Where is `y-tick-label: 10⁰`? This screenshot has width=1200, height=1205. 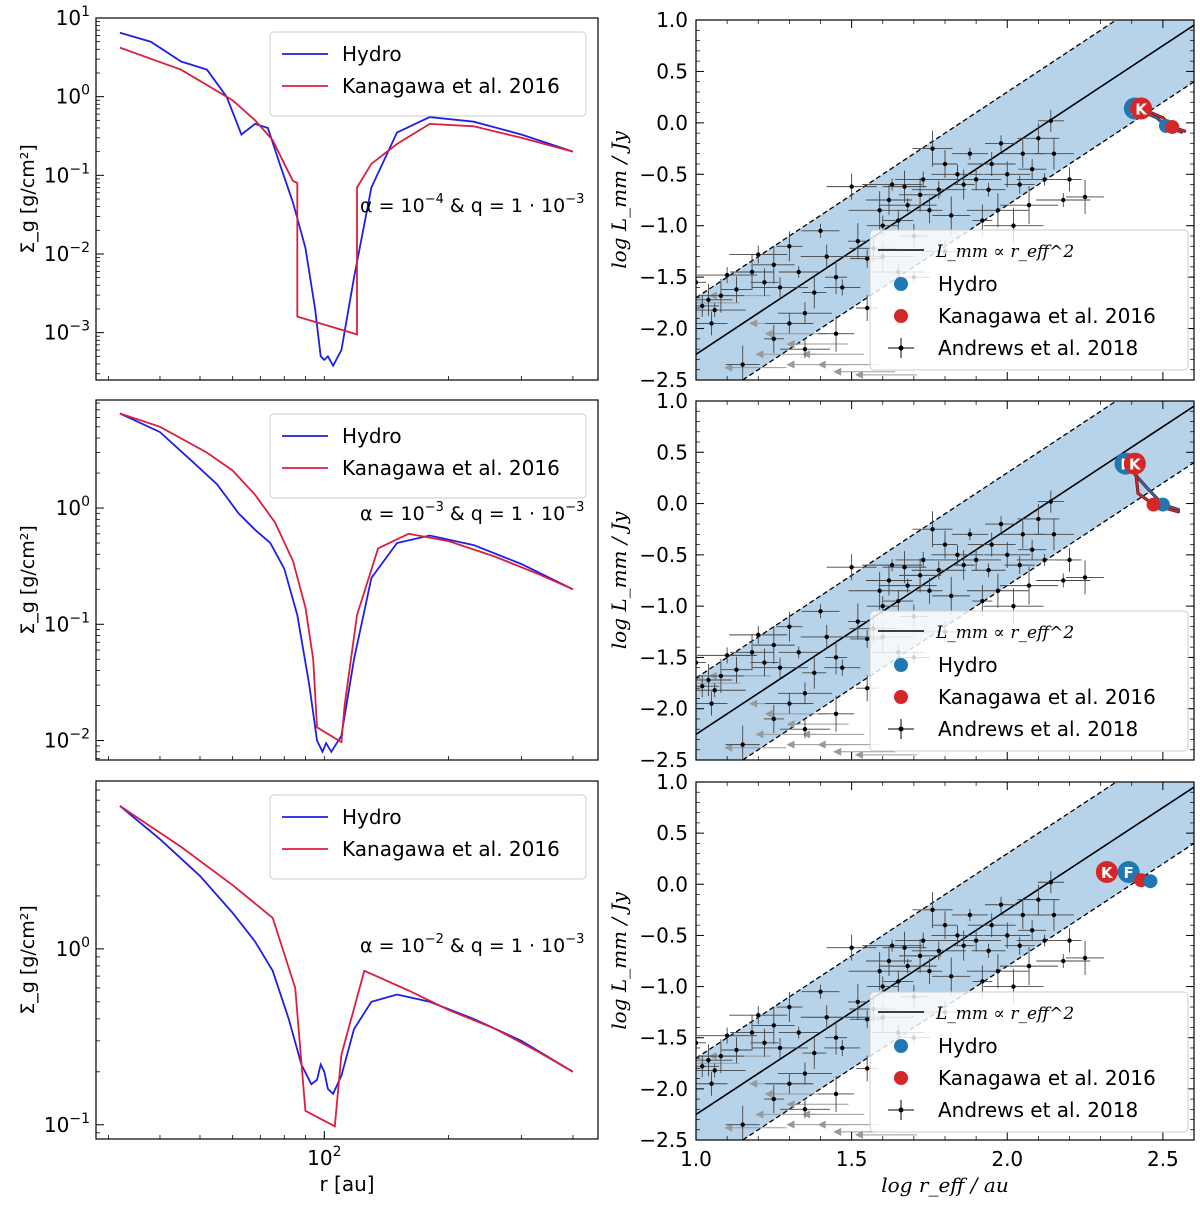
y-tick-label: 10⁰ is located at coordinates (73, 507).